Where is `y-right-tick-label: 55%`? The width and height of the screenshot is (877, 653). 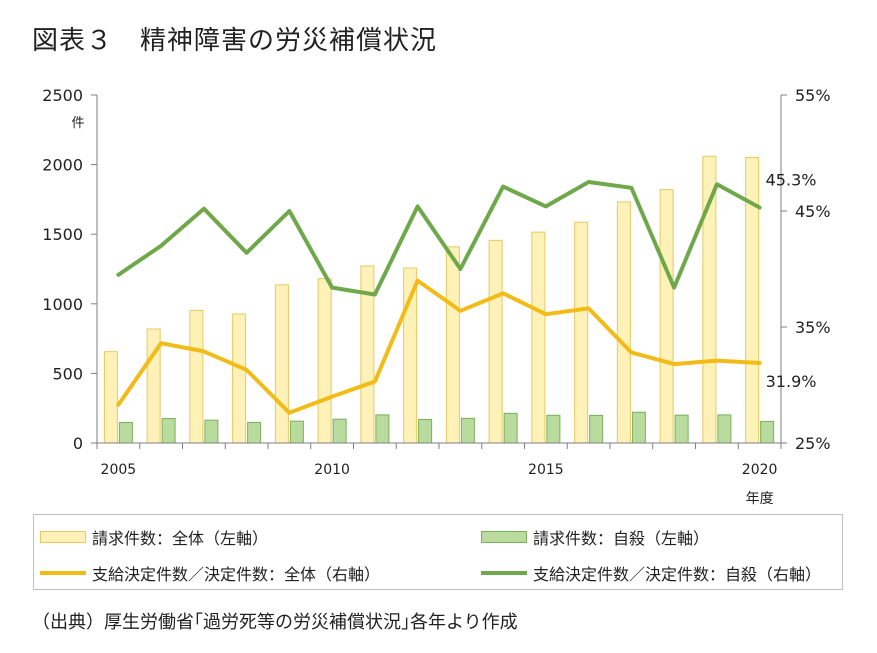 y-right-tick-label: 55% is located at coordinates (813, 95).